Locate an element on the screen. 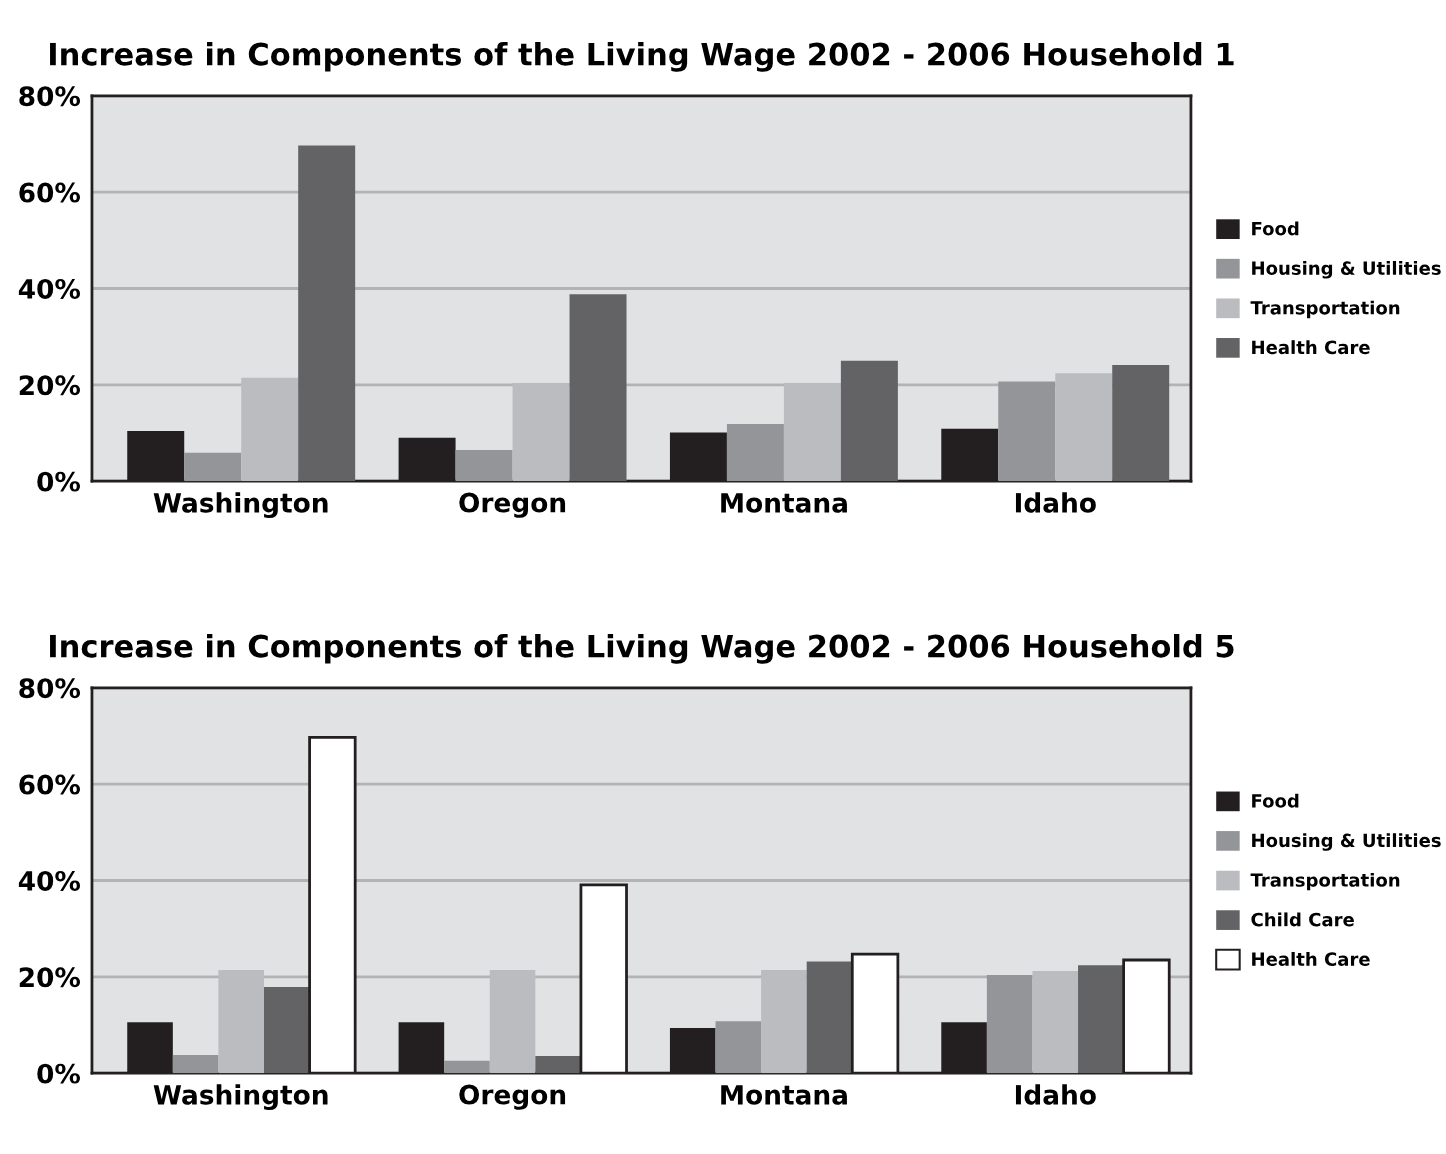 This screenshot has width=1446, height=1154. chart-title: Increase in Components of the Living Wage 2002 - 2006 Household 5 is located at coordinates (642, 649).